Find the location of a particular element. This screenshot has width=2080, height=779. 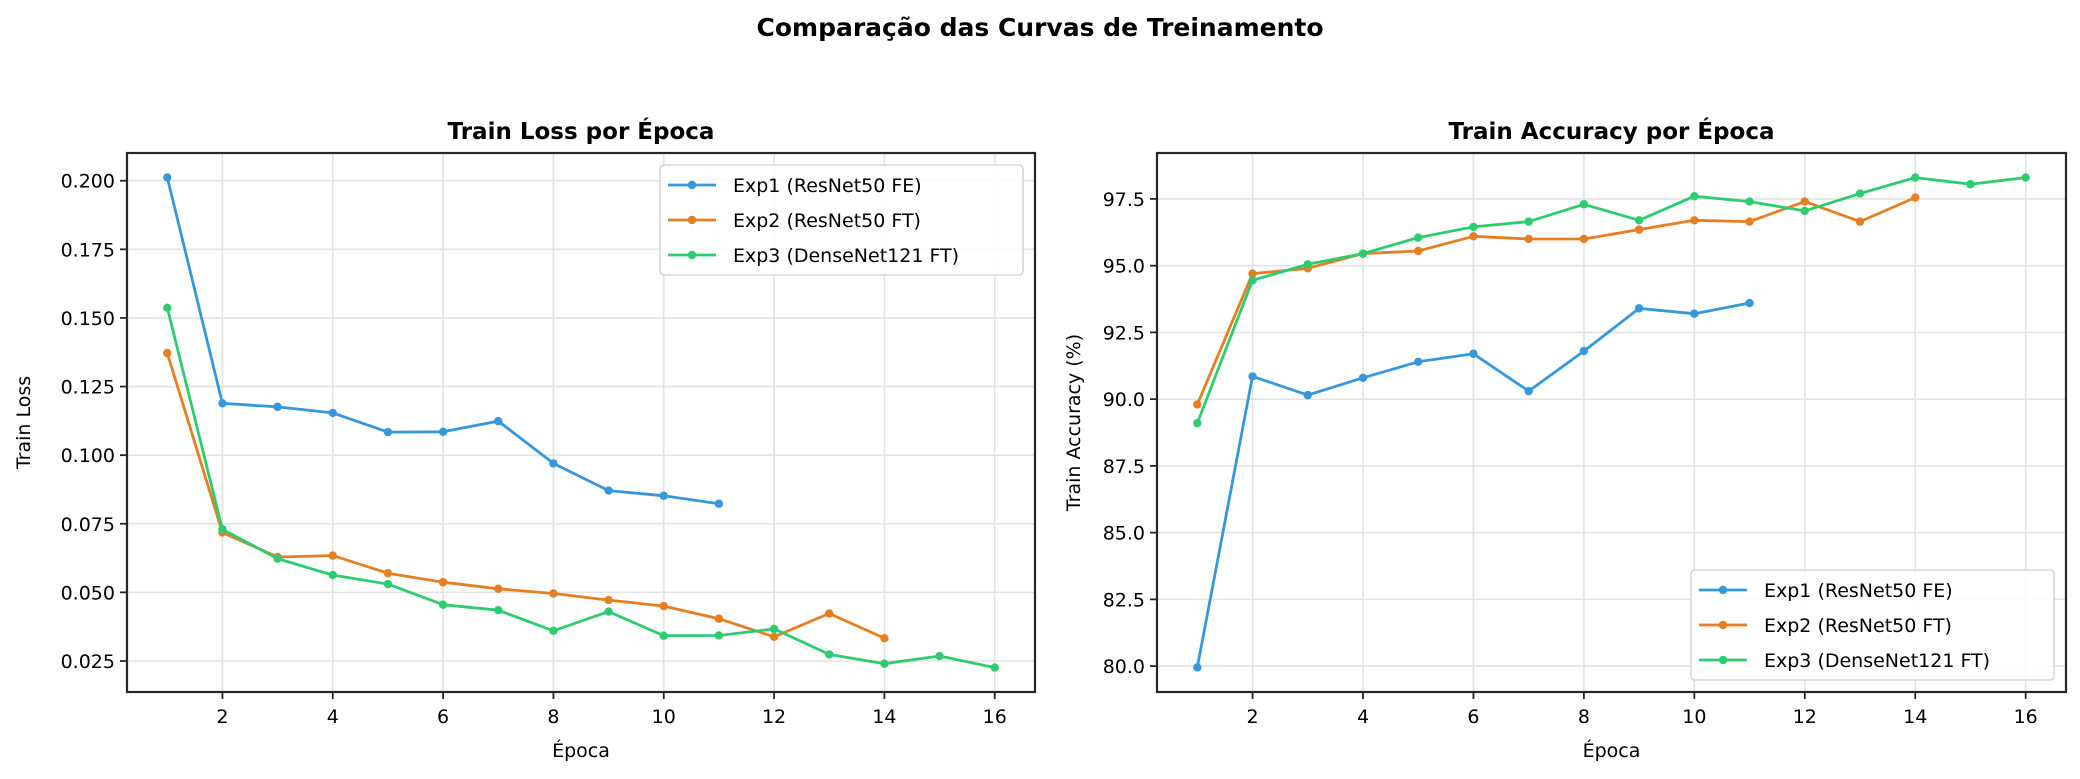

x-tick-label: 4 is located at coordinates (1363, 717).